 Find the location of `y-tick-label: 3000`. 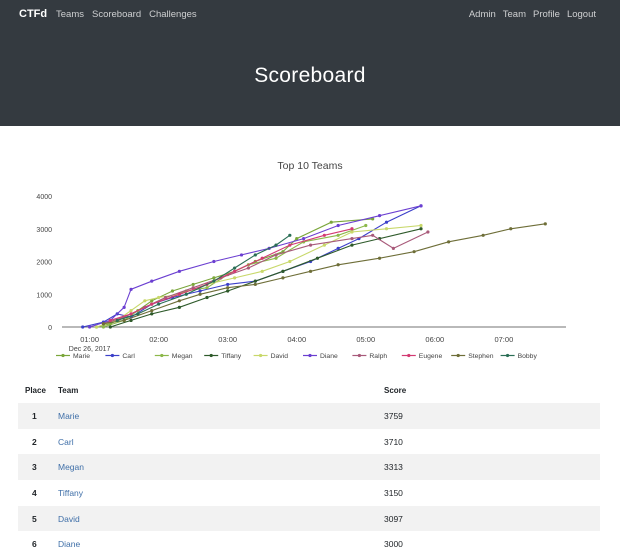

y-tick-label: 3000 is located at coordinates (44, 230).